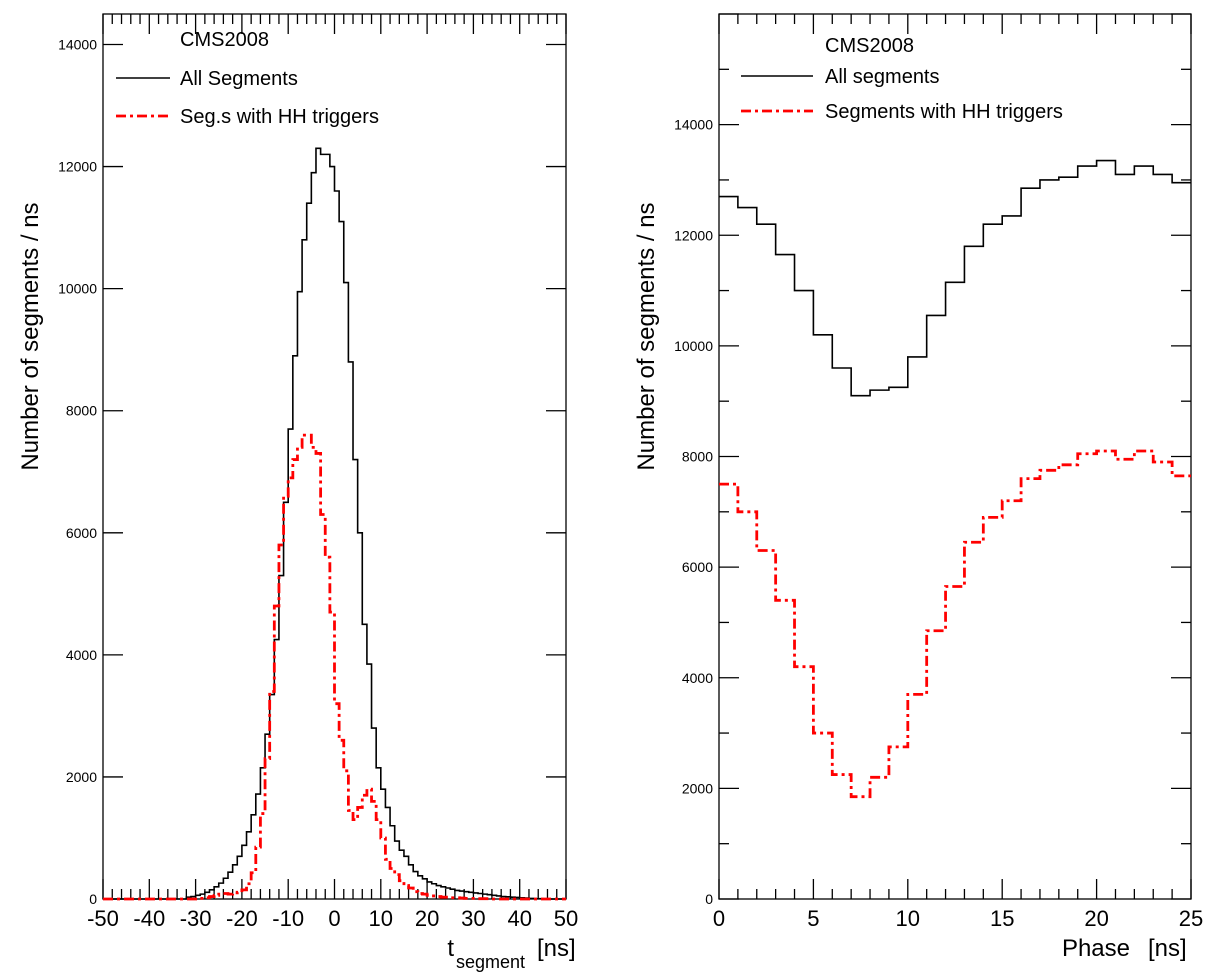  What do you see at coordinates (882, 77) in the screenshot?
I see `legend-label: All segments` at bounding box center [882, 77].